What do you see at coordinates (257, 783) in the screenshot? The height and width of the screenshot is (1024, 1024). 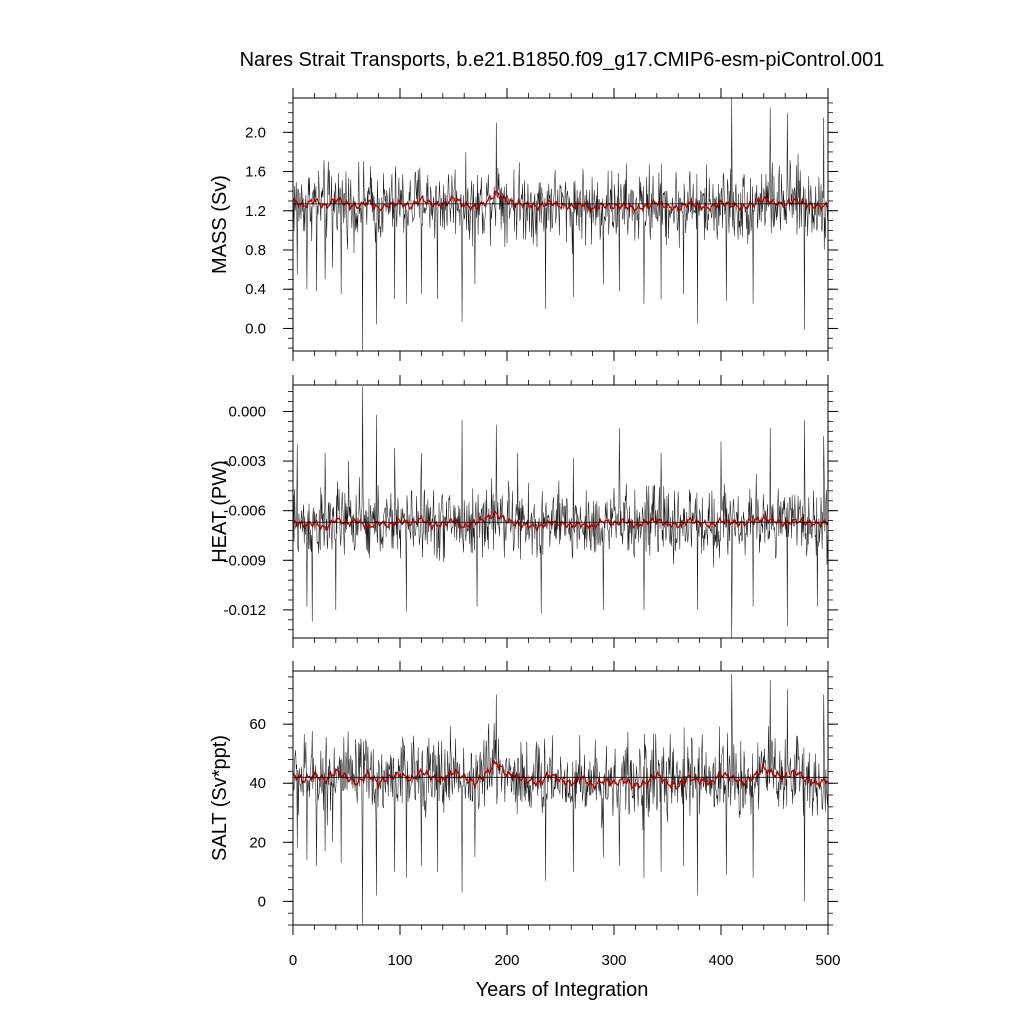 I see `y-tick-label-salt: 40` at bounding box center [257, 783].